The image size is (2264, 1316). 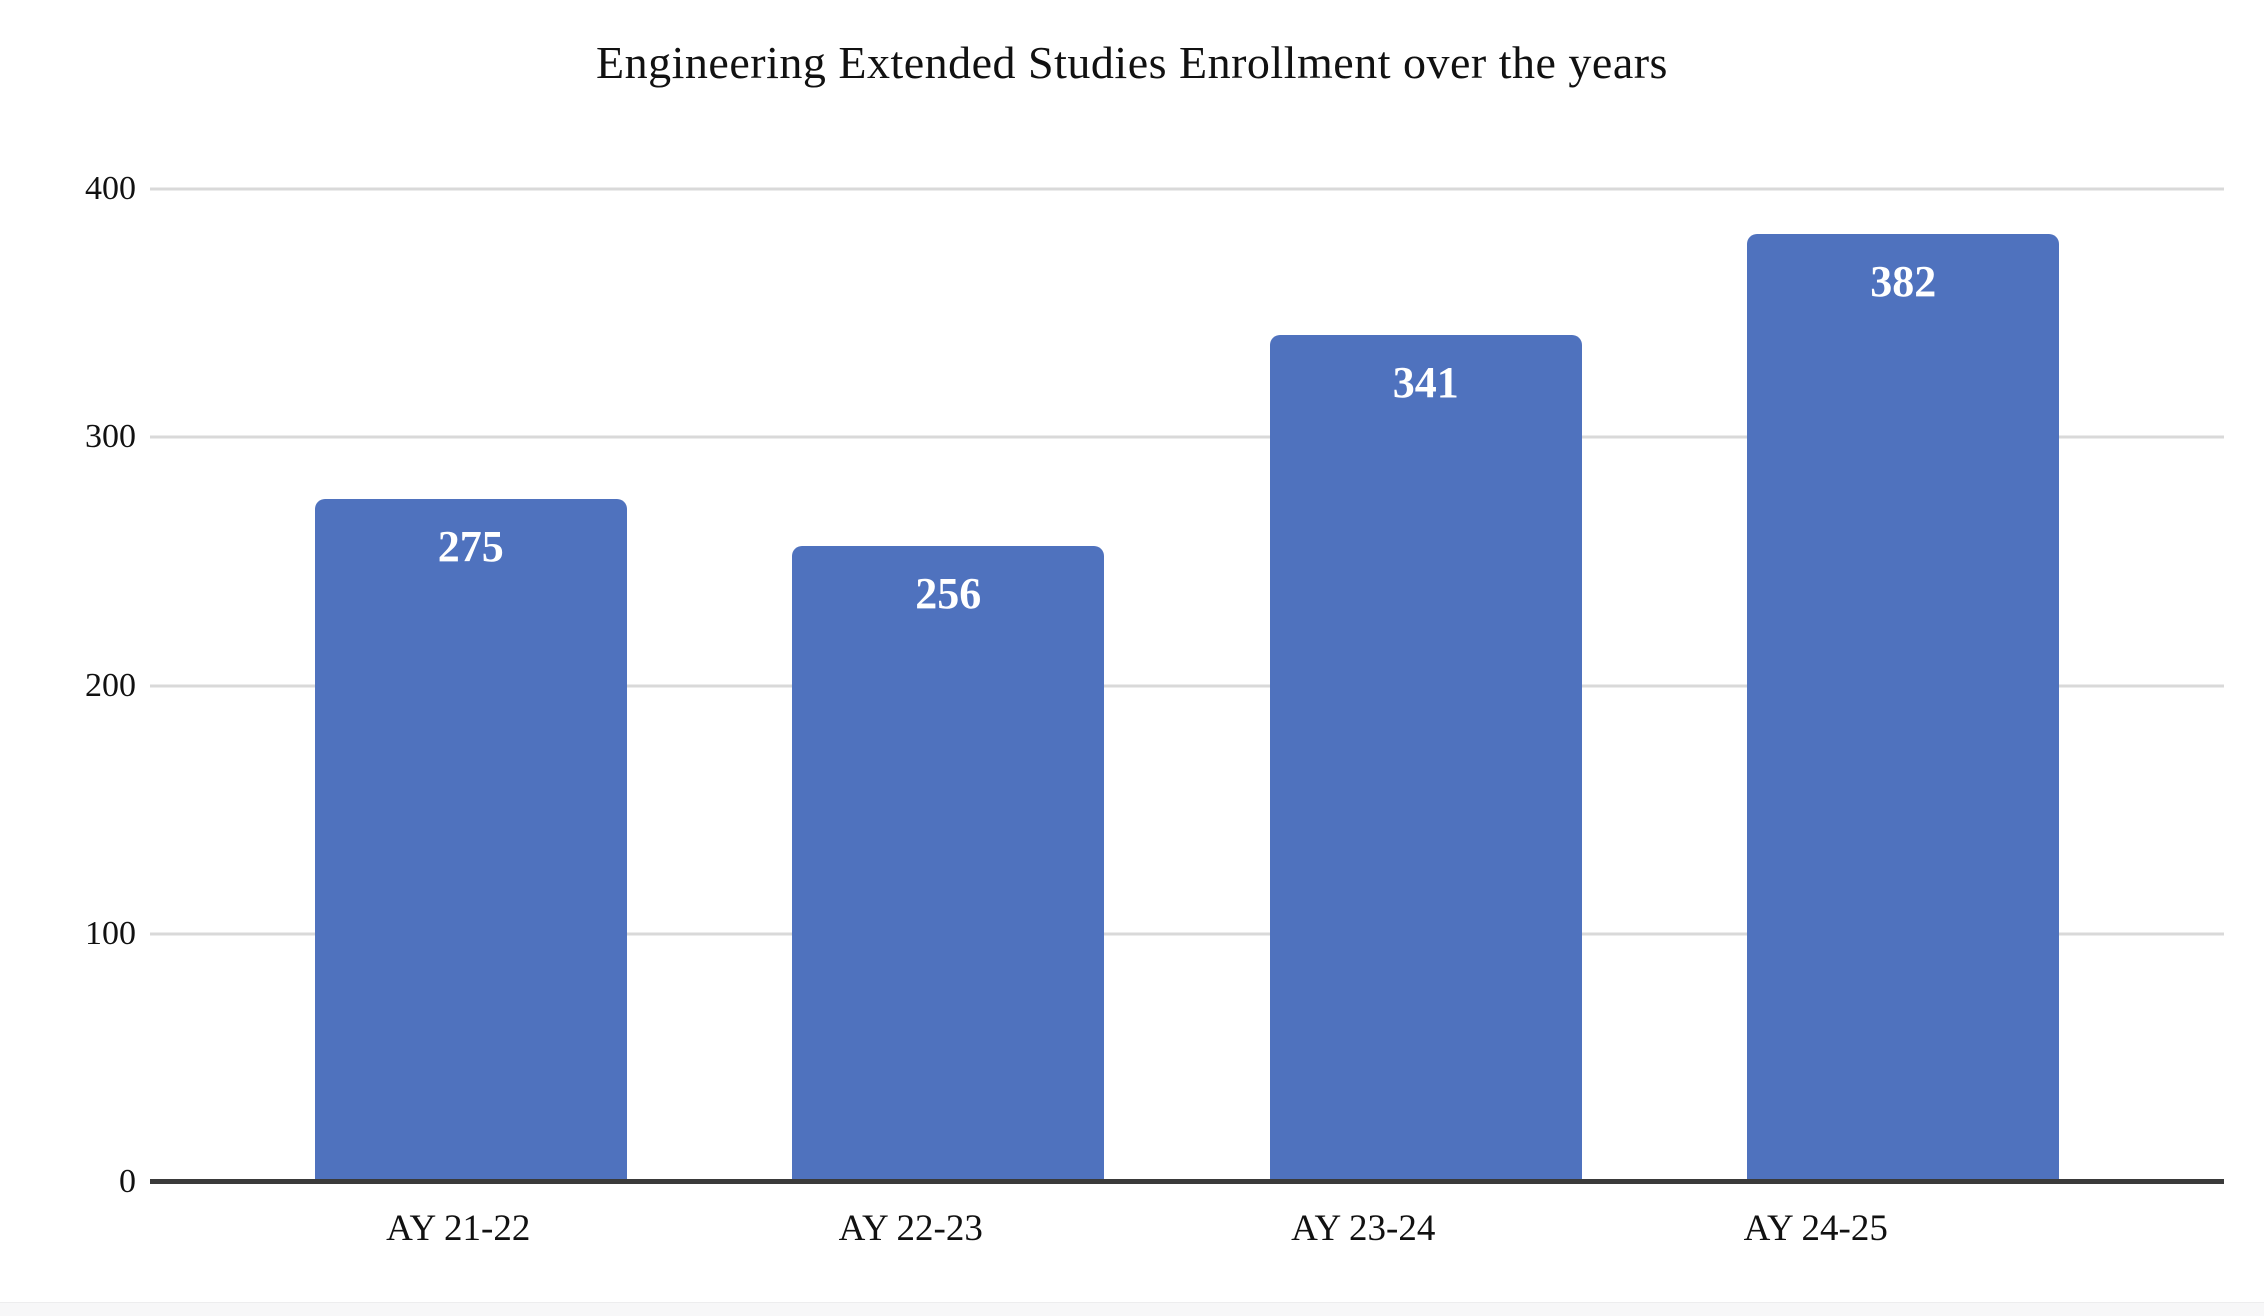 What do you see at coordinates (127, 1181) in the screenshot?
I see `y-tick-label-0: 0` at bounding box center [127, 1181].